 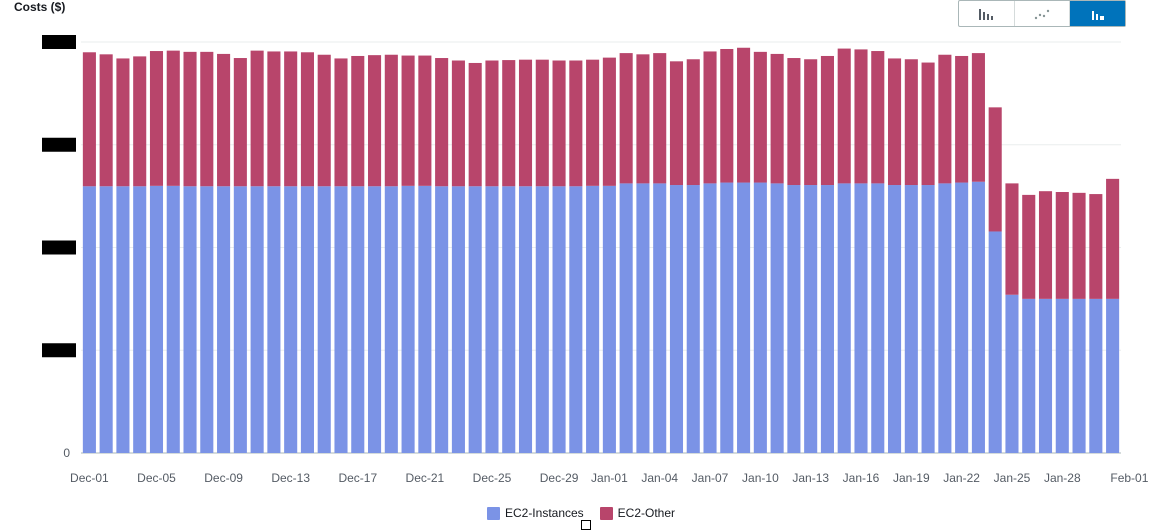 What do you see at coordinates (535, 513) in the screenshot?
I see `legend-item: EC2-Instances` at bounding box center [535, 513].